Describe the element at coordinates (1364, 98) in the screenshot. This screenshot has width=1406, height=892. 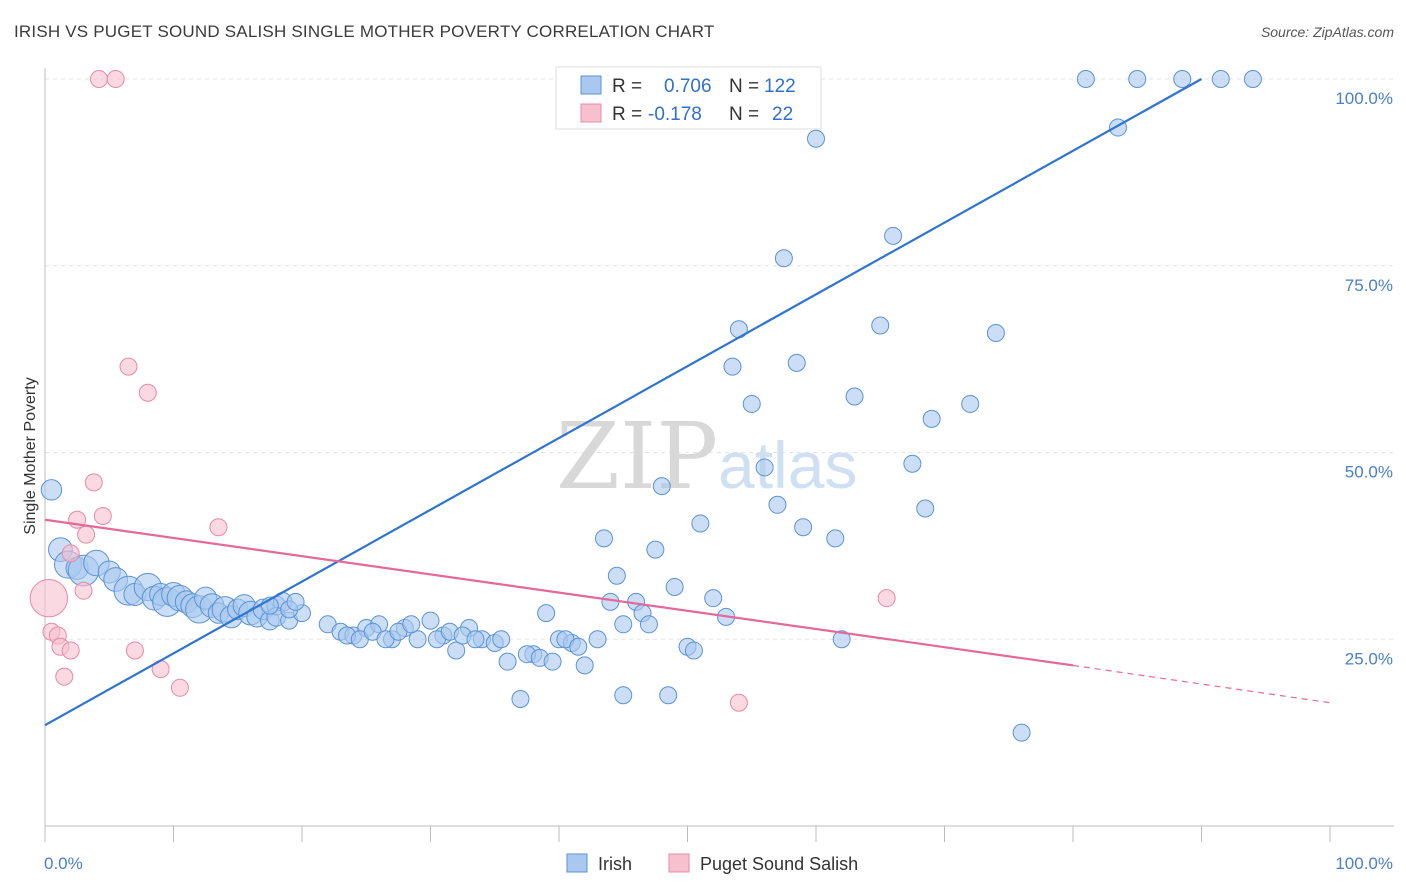
I see `y-tick-label-3: 100.0%` at that location.